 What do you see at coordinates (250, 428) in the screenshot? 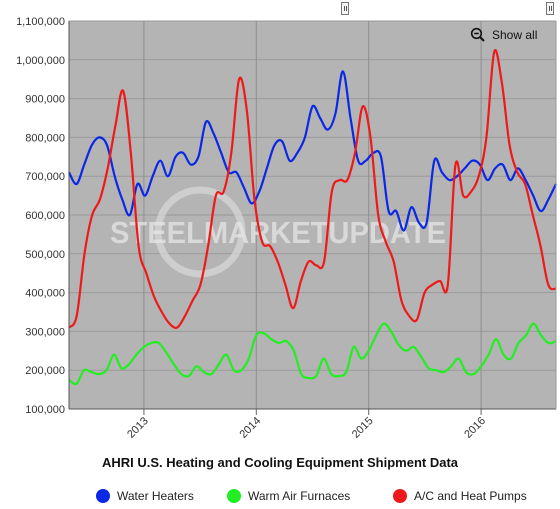
I see `x-tick-label: 2014` at bounding box center [250, 428].